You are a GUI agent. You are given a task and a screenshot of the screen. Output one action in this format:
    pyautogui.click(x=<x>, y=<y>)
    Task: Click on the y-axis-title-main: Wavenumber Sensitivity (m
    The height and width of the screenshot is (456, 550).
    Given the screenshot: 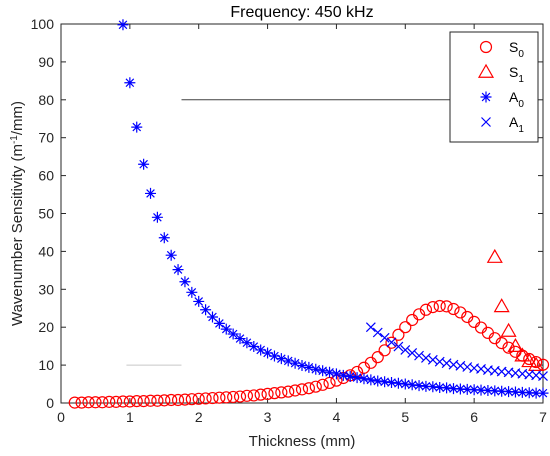 What is the action you would take?
    pyautogui.click(x=17, y=235)
    